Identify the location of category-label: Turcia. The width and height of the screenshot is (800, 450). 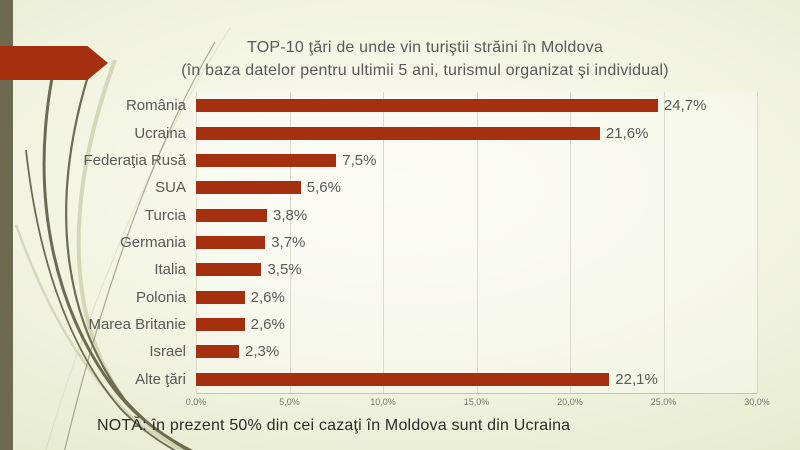
(165, 215).